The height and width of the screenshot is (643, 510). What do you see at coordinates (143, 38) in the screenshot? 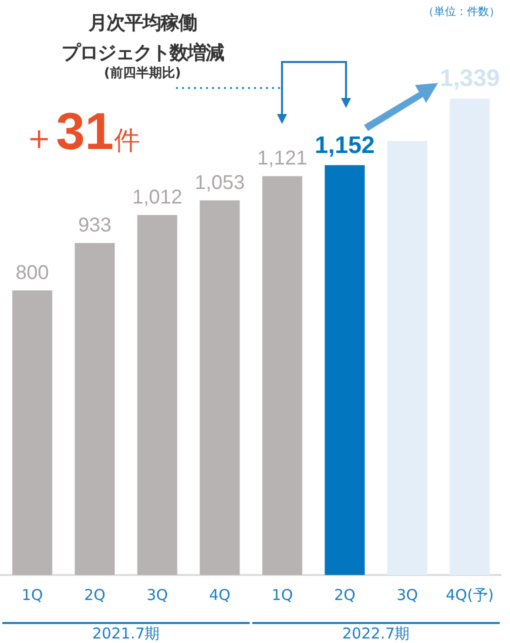
I see `chart-title: 月次平均稼働プロジェクト数増減` at bounding box center [143, 38].